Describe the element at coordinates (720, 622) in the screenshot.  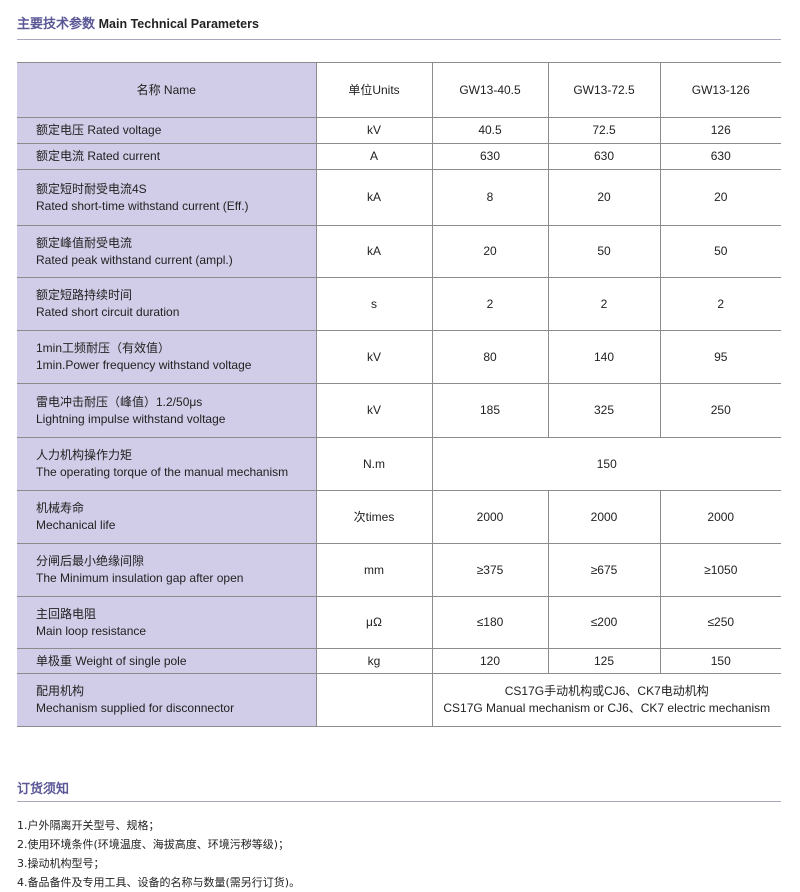
I see `value-cell: ≤250` at that location.